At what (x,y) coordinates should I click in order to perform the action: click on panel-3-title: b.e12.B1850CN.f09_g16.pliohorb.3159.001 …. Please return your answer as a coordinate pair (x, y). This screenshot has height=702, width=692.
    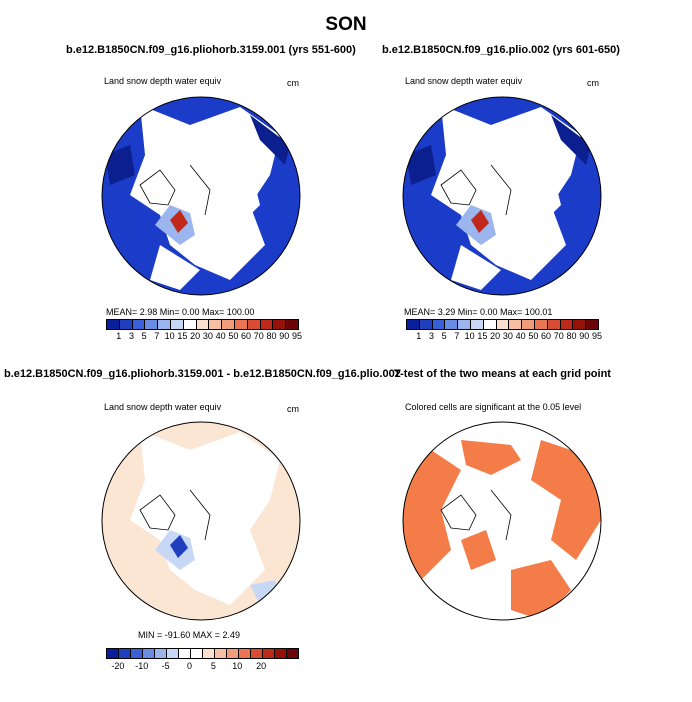
    Looking at the image, I should click on (202, 374).